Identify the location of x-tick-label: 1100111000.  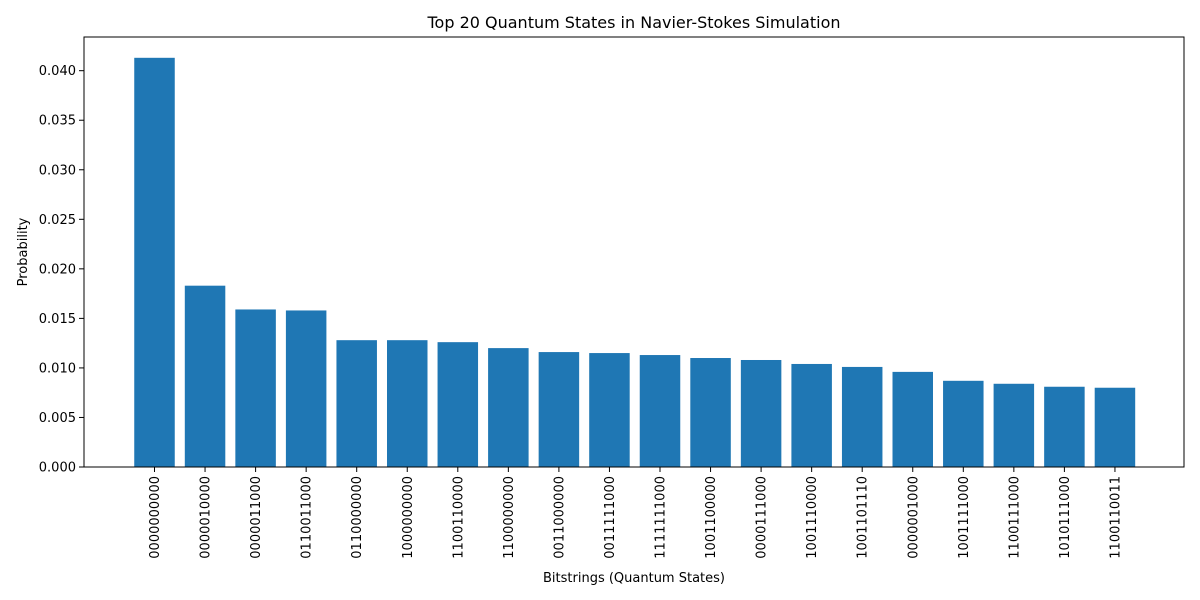
(1014, 517).